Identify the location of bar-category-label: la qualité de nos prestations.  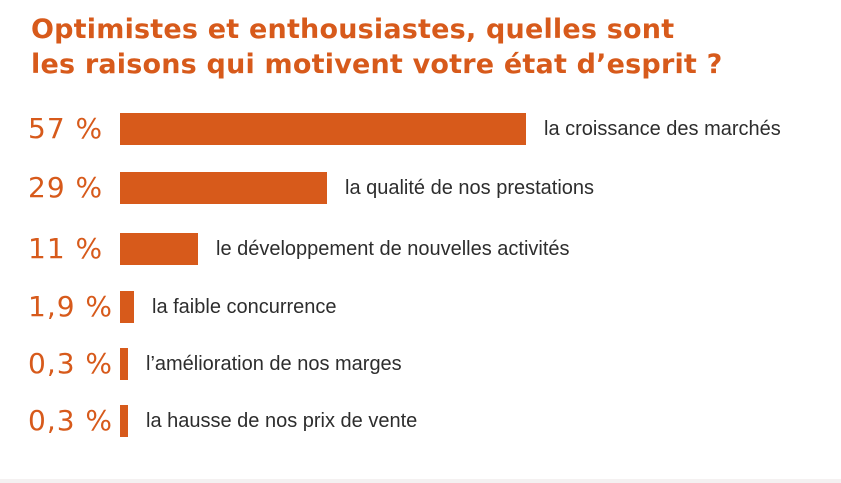
(470, 188).